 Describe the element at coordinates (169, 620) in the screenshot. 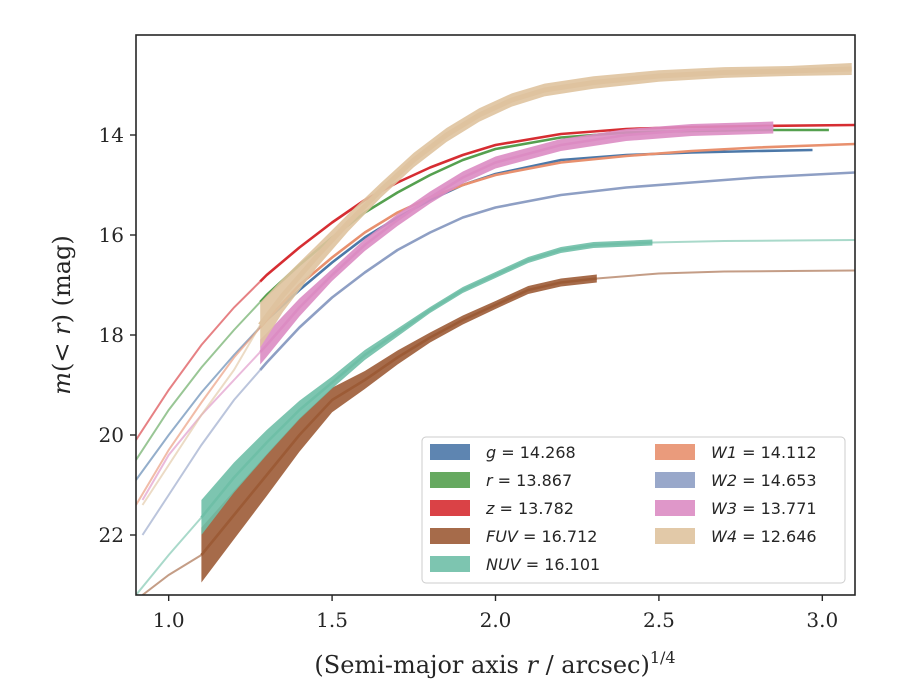

I see `x-tick-label: 1.0` at that location.